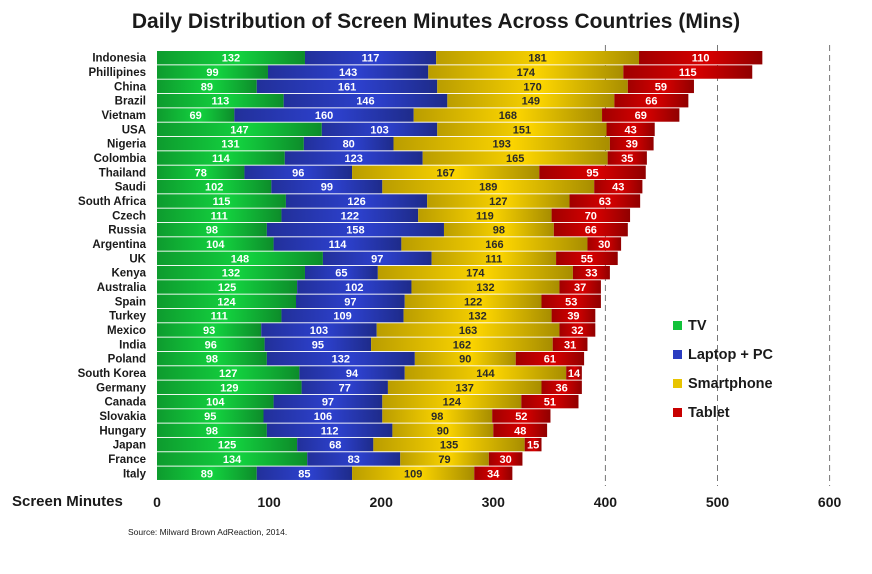 This screenshot has height=574, width=872. Describe the element at coordinates (227, 287) in the screenshot. I see `bar-australia-tv` at that location.